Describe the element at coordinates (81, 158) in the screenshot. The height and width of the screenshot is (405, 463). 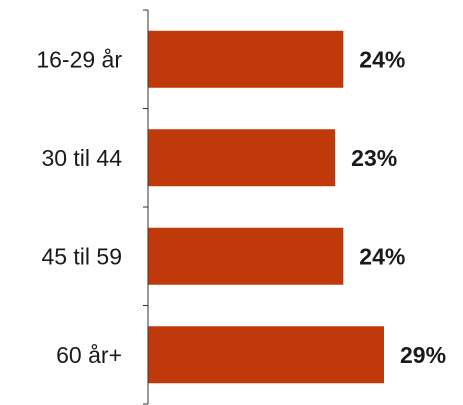
I see `category-label: 30 til 44` at that location.